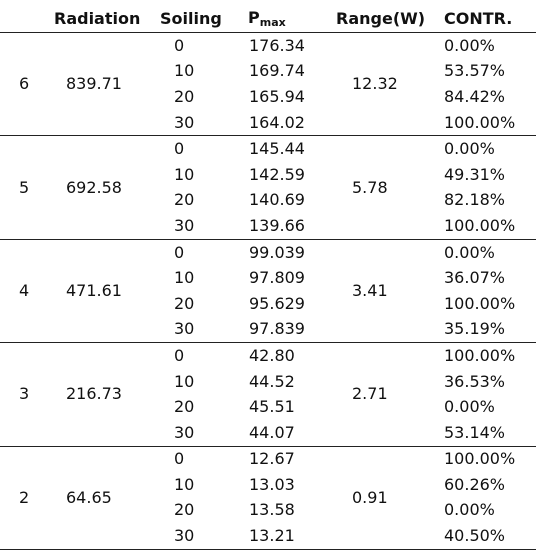 The height and width of the screenshot is (554, 540). Describe the element at coordinates (272, 22) in the screenshot. I see `header-pmax-sub: max` at that location.